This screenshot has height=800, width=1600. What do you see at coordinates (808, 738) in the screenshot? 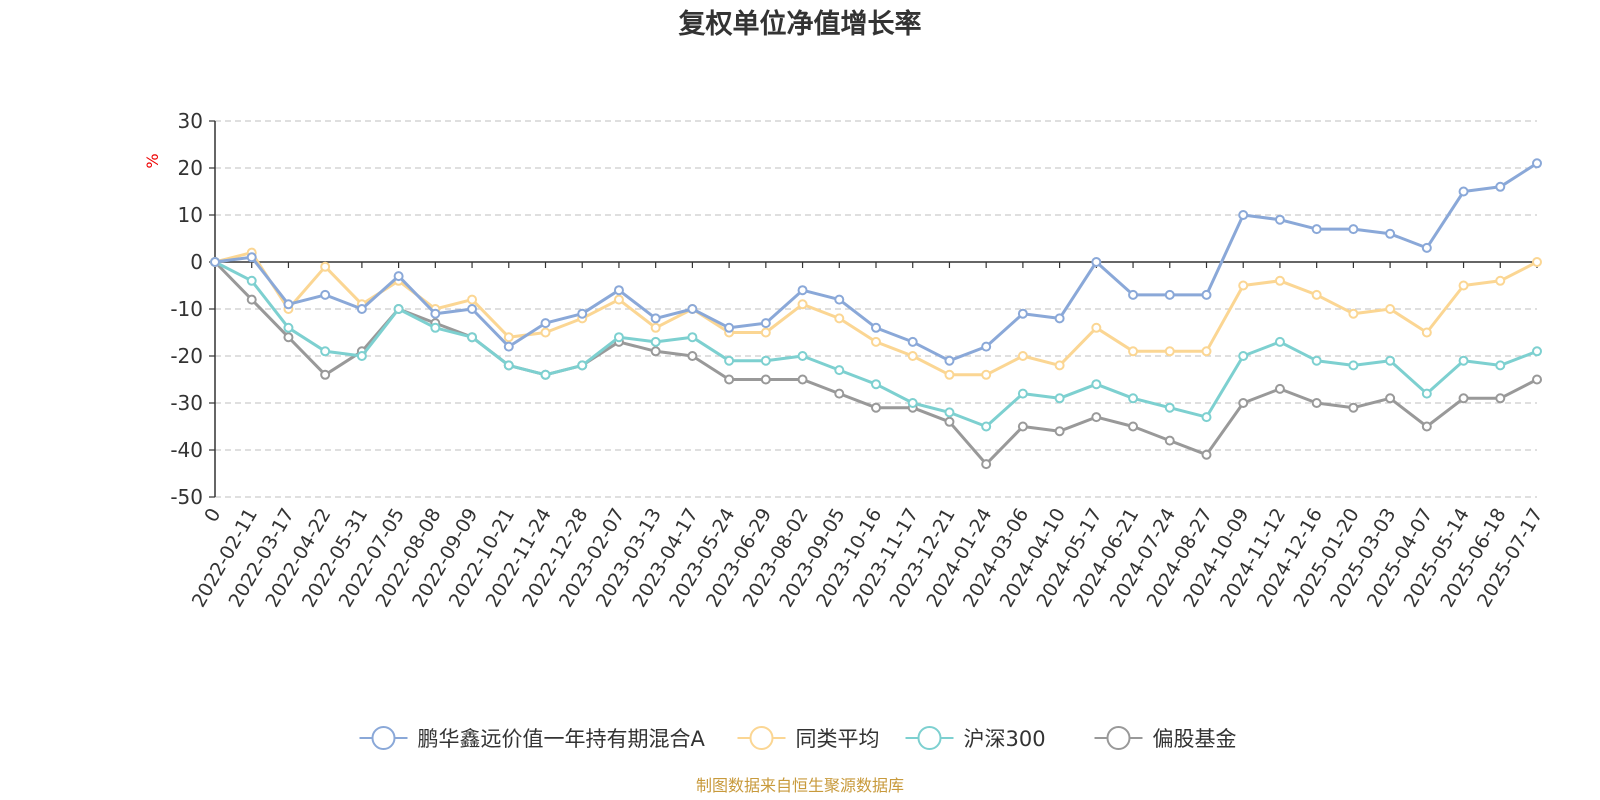
I see `legend-item: 同类平均` at bounding box center [808, 738].